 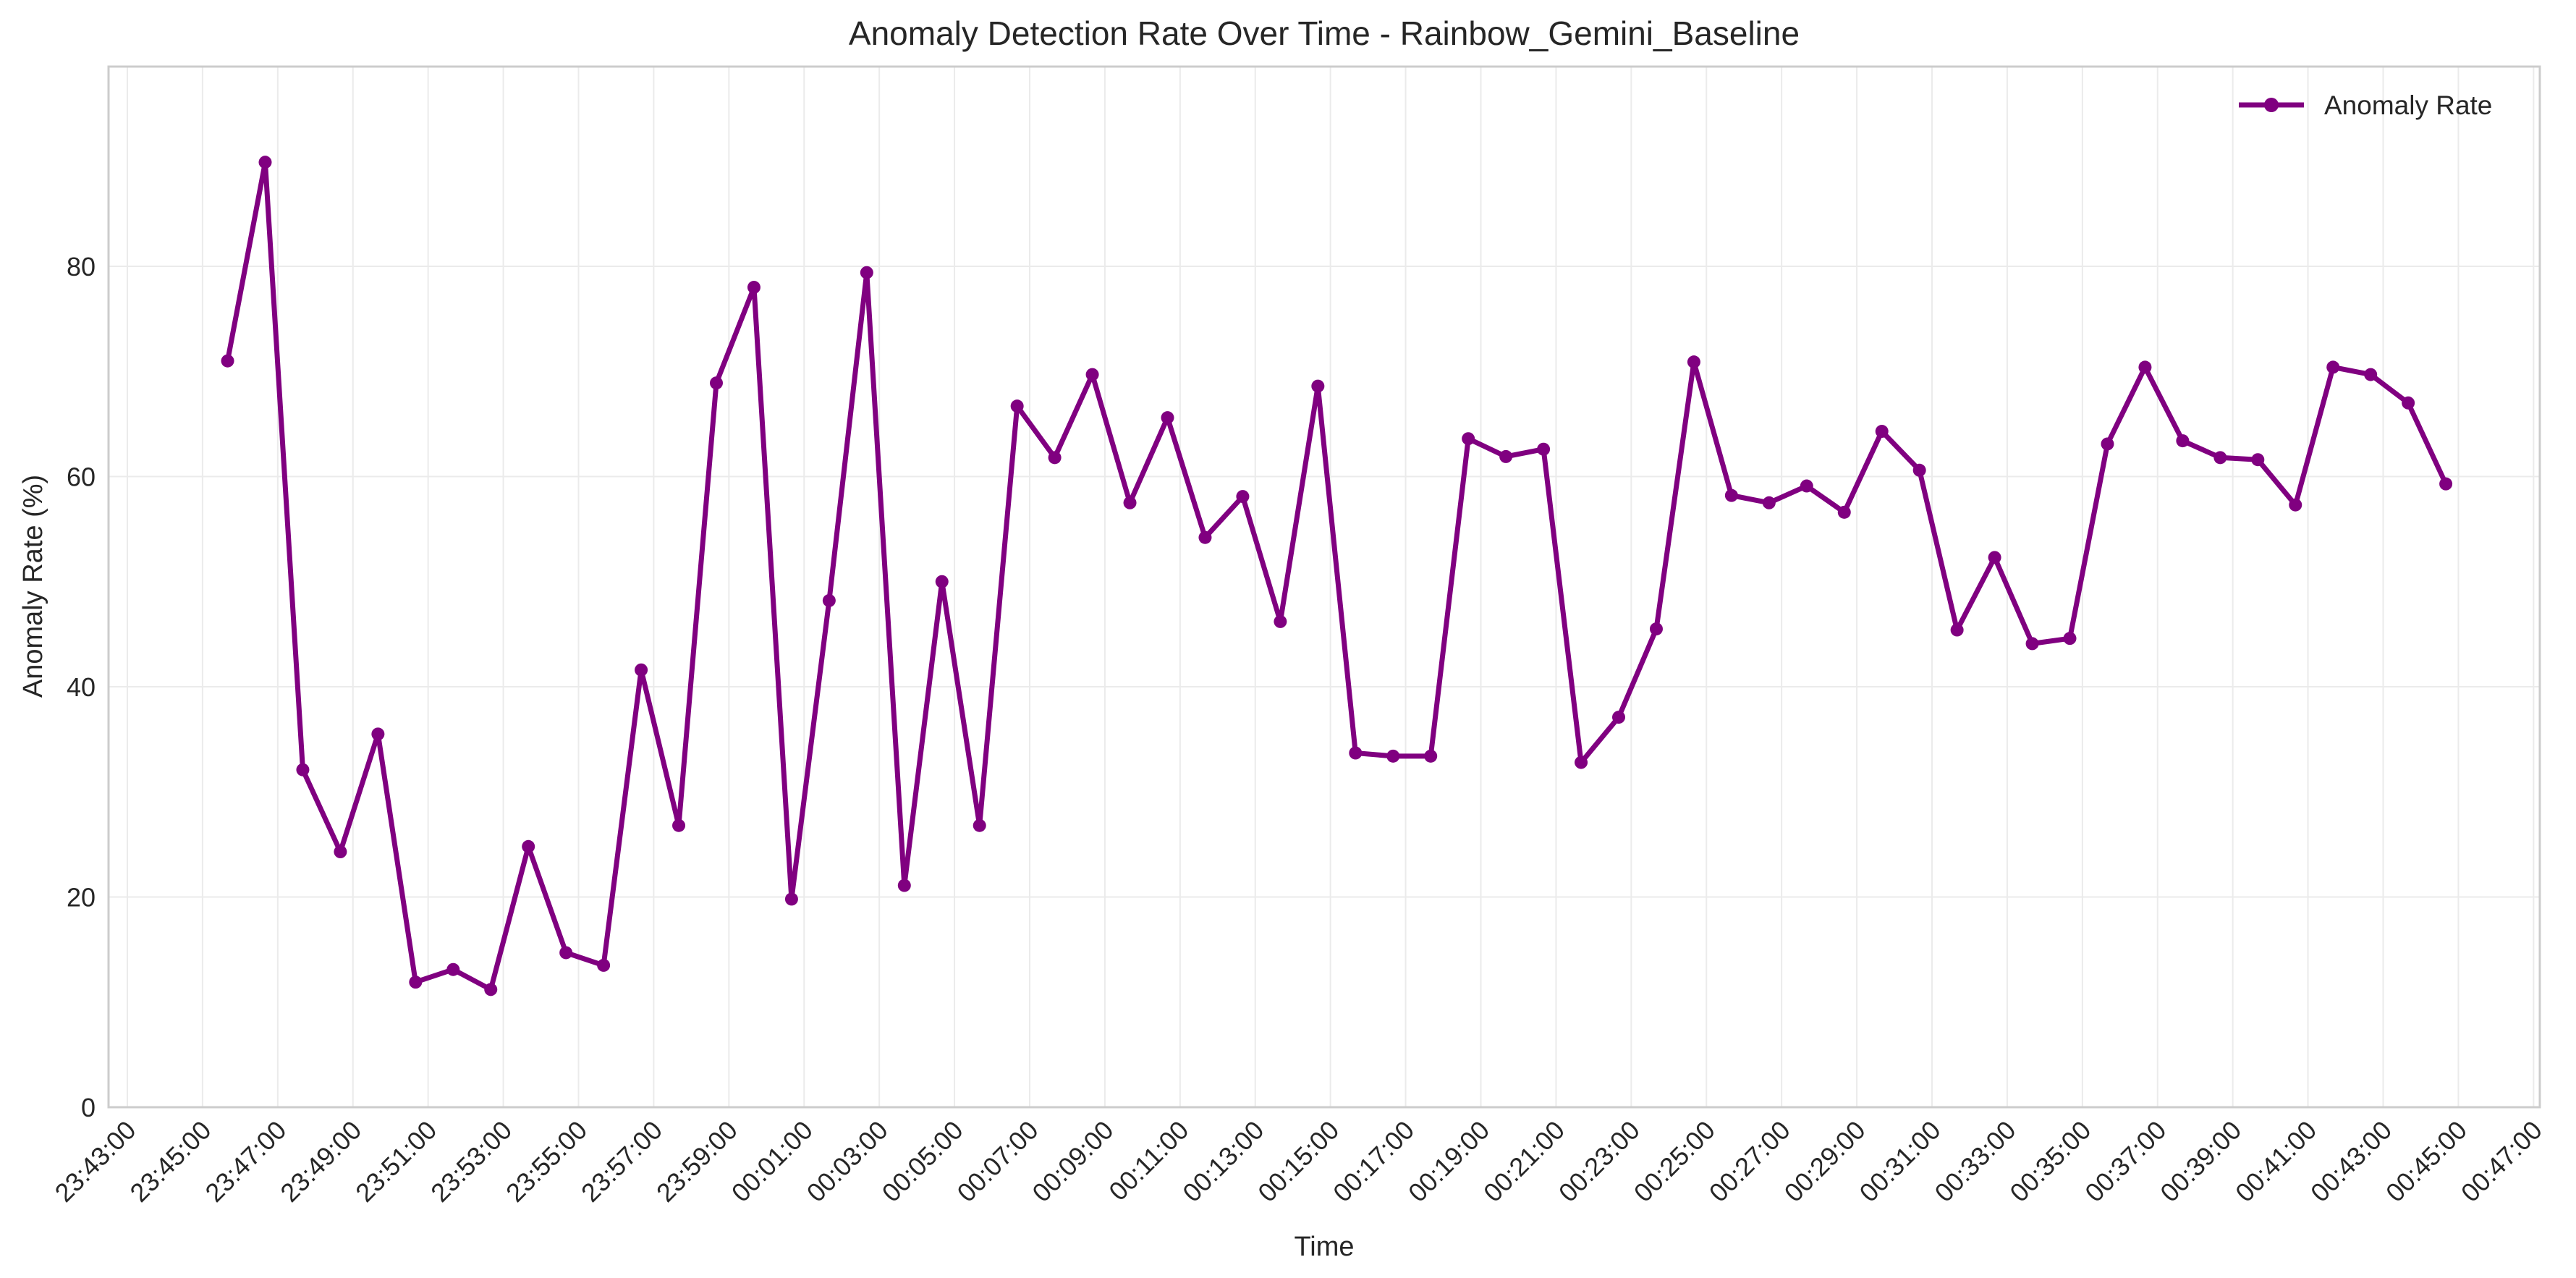 I want to click on legend-marker-swatch, so click(x=2271, y=105).